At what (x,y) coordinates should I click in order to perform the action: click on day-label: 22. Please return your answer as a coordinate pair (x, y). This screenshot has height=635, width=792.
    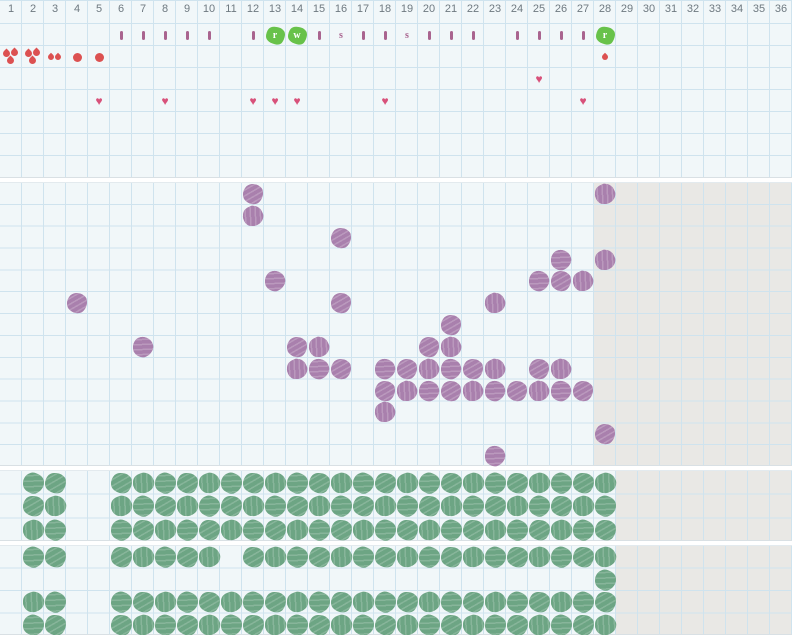
    Looking at the image, I should click on (473, 9).